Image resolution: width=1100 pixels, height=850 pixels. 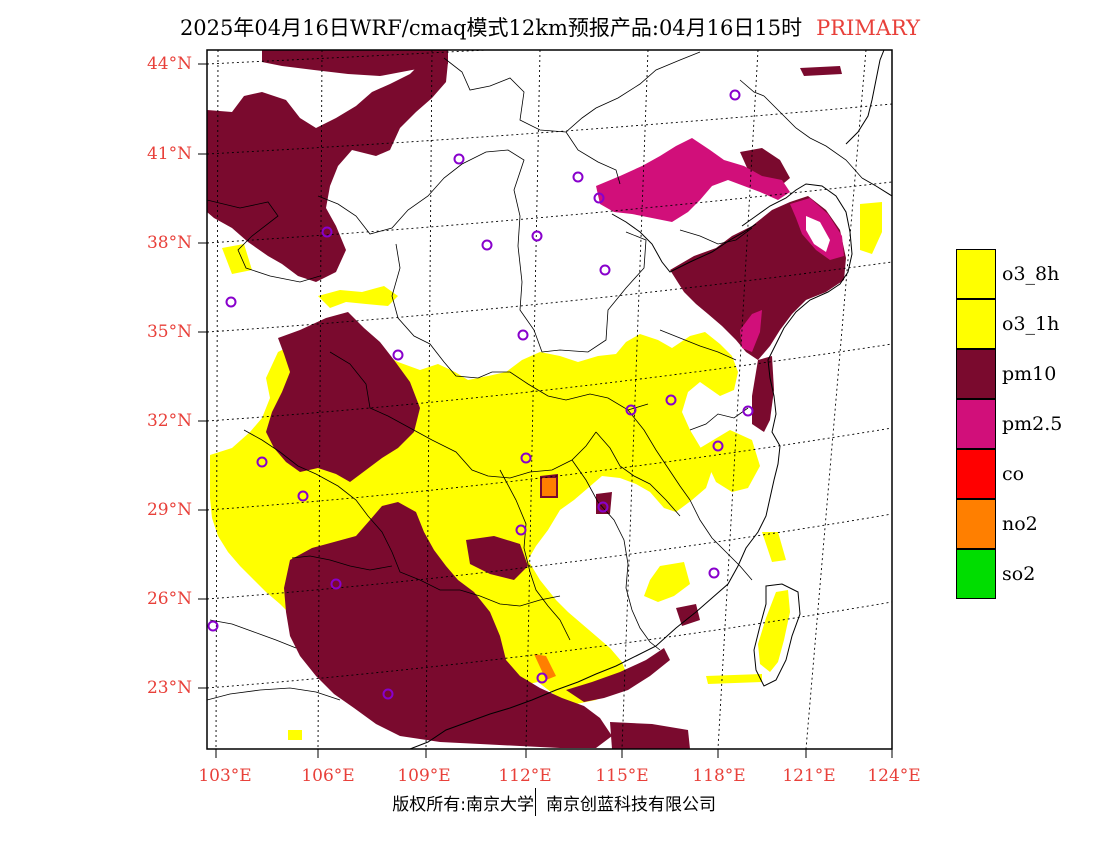 I want to click on o3-region-taiwan-strait, so click(x=734, y=679).